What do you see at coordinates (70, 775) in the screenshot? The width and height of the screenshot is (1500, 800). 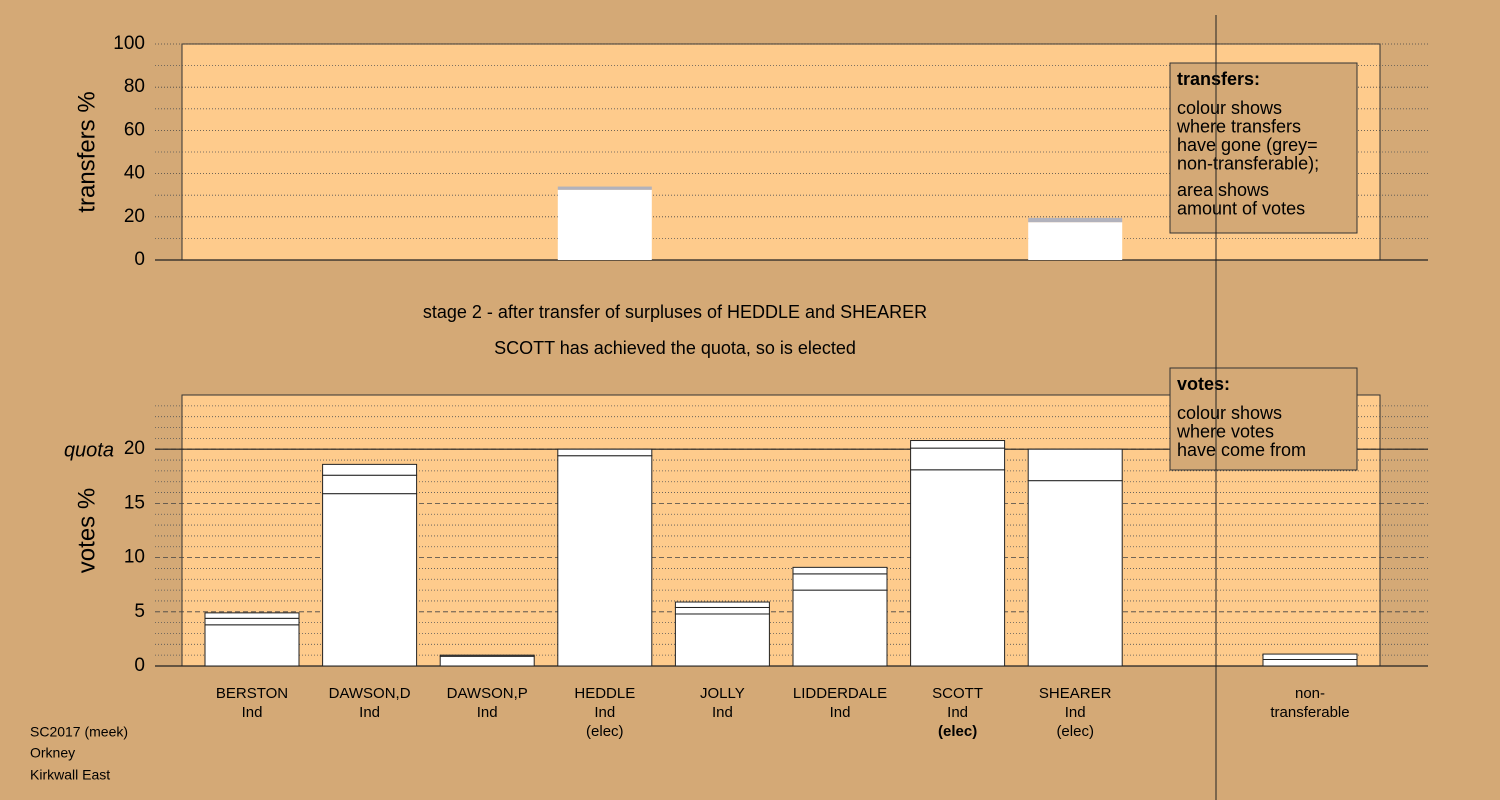 I see `footer-line: Kirkwall East` at bounding box center [70, 775].